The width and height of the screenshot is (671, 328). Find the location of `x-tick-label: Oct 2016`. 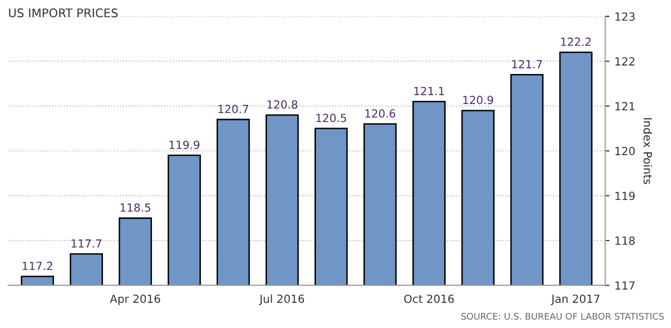

x-tick-label: Oct 2016 is located at coordinates (429, 298).